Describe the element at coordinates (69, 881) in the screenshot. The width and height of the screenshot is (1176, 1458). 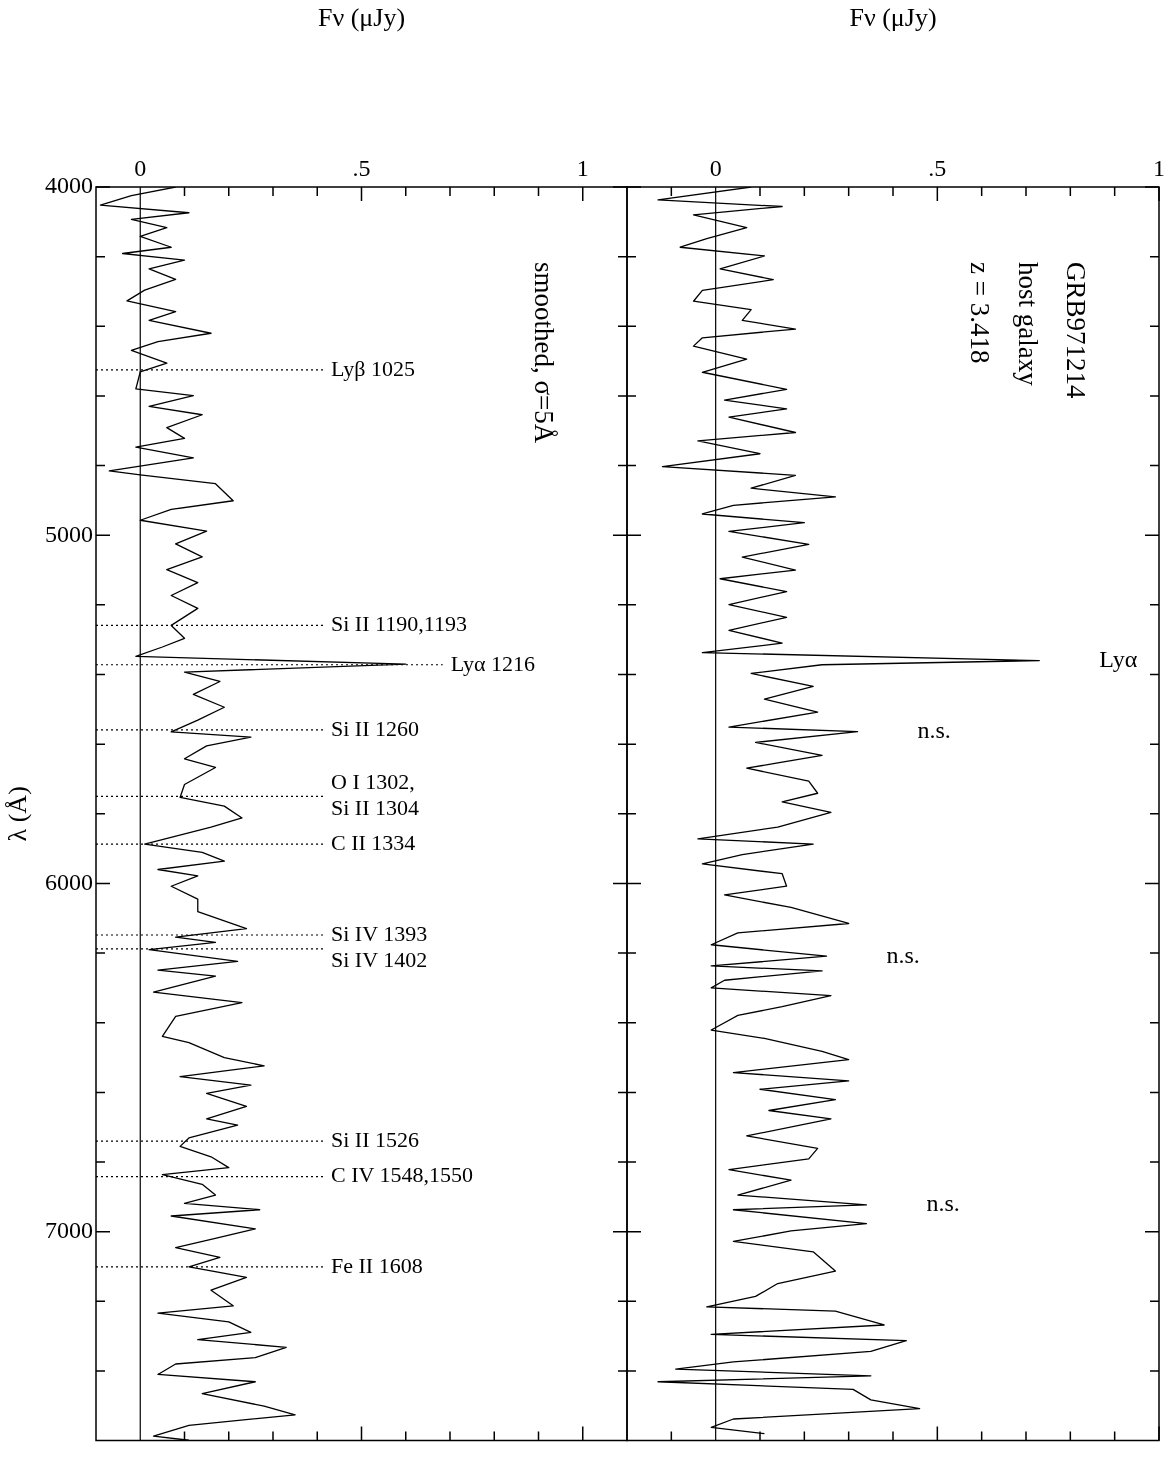
I see `y-tick-label: 6000` at that location.